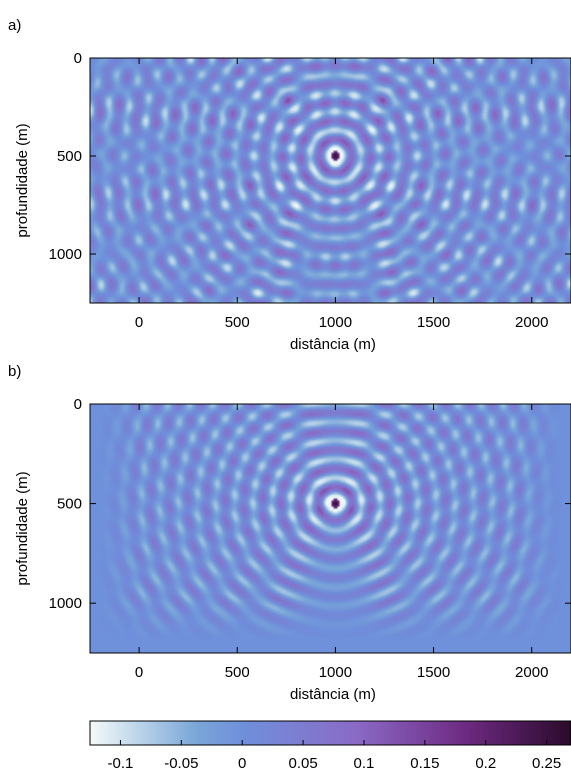 The image size is (571, 774). I want to click on colorbar-tick-label: -0.05, so click(181, 763).